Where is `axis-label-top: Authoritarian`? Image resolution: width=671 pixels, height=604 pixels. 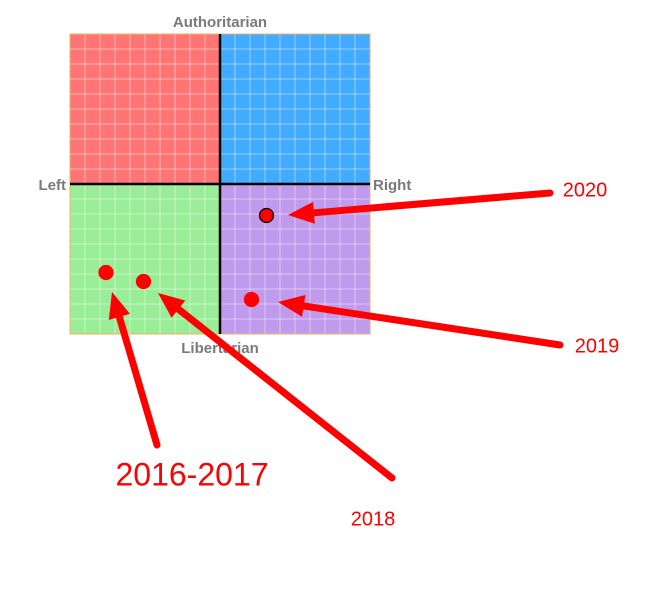 axis-label-top: Authoritarian is located at coordinates (220, 22).